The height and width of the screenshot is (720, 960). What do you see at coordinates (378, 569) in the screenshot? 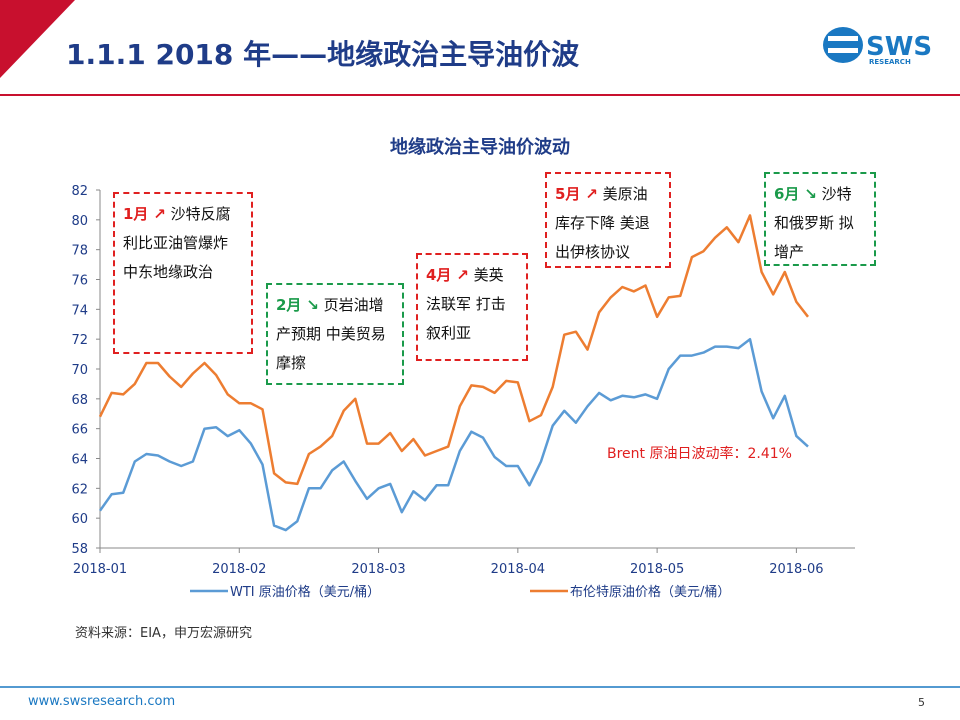
I see `x-tick-label: 2018-03` at bounding box center [378, 569].